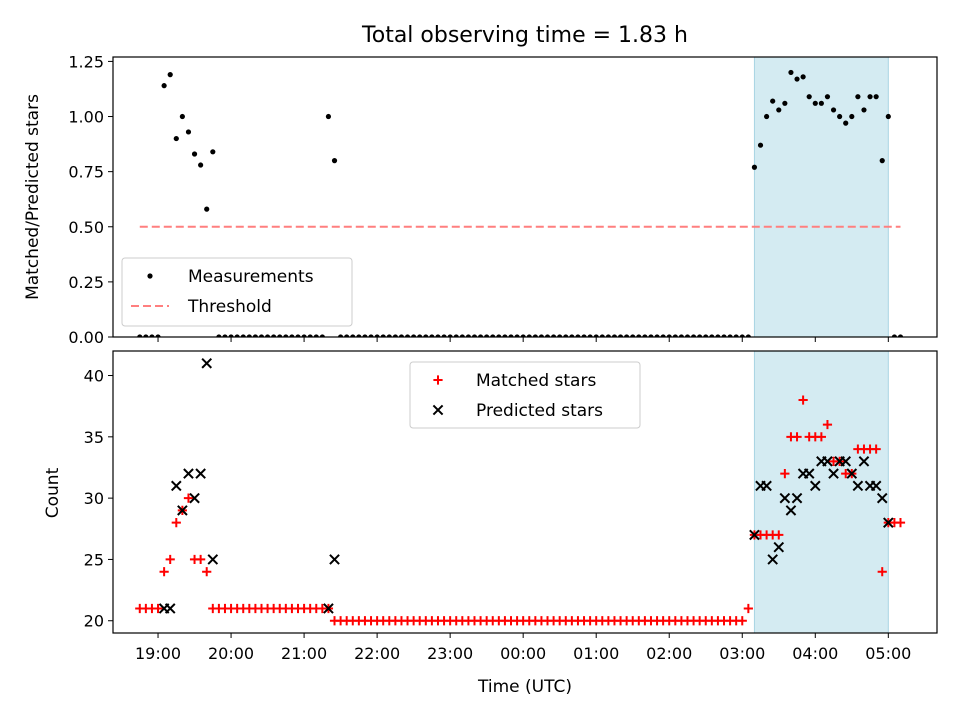  Describe the element at coordinates (888, 653) in the screenshot. I see `bottom-xtick-label-10: 05:00` at that location.